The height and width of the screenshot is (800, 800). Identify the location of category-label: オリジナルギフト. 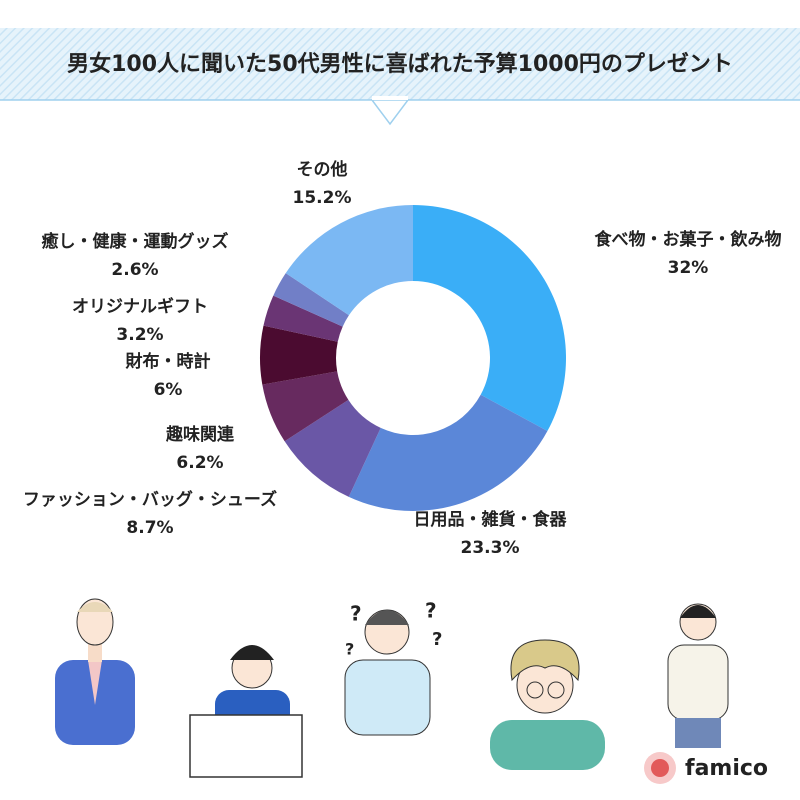
(140, 307).